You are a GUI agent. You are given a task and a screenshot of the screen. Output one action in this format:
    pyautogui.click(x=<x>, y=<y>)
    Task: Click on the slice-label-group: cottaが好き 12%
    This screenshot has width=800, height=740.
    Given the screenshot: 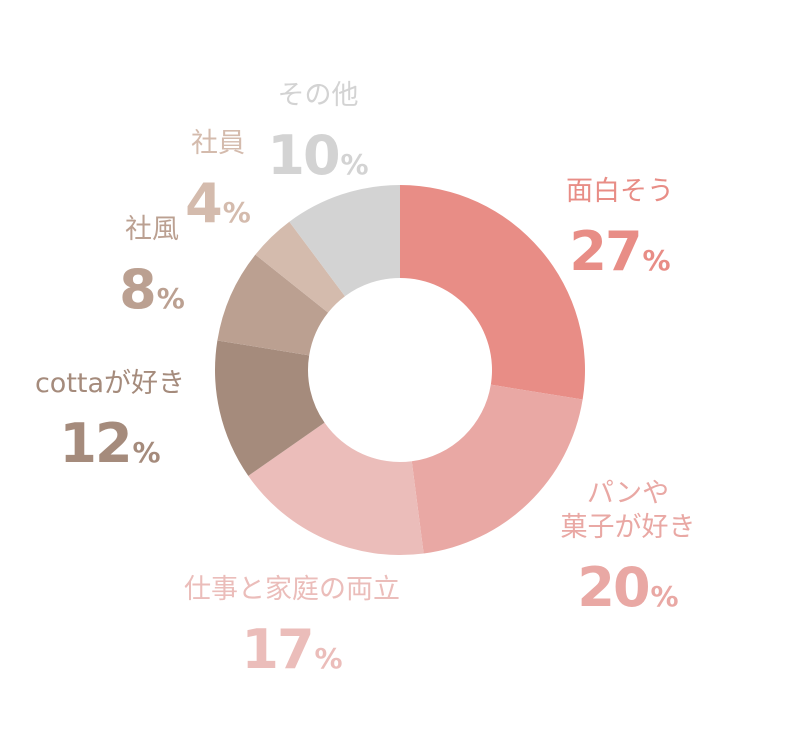 What is the action you would take?
    pyautogui.click(x=110, y=421)
    